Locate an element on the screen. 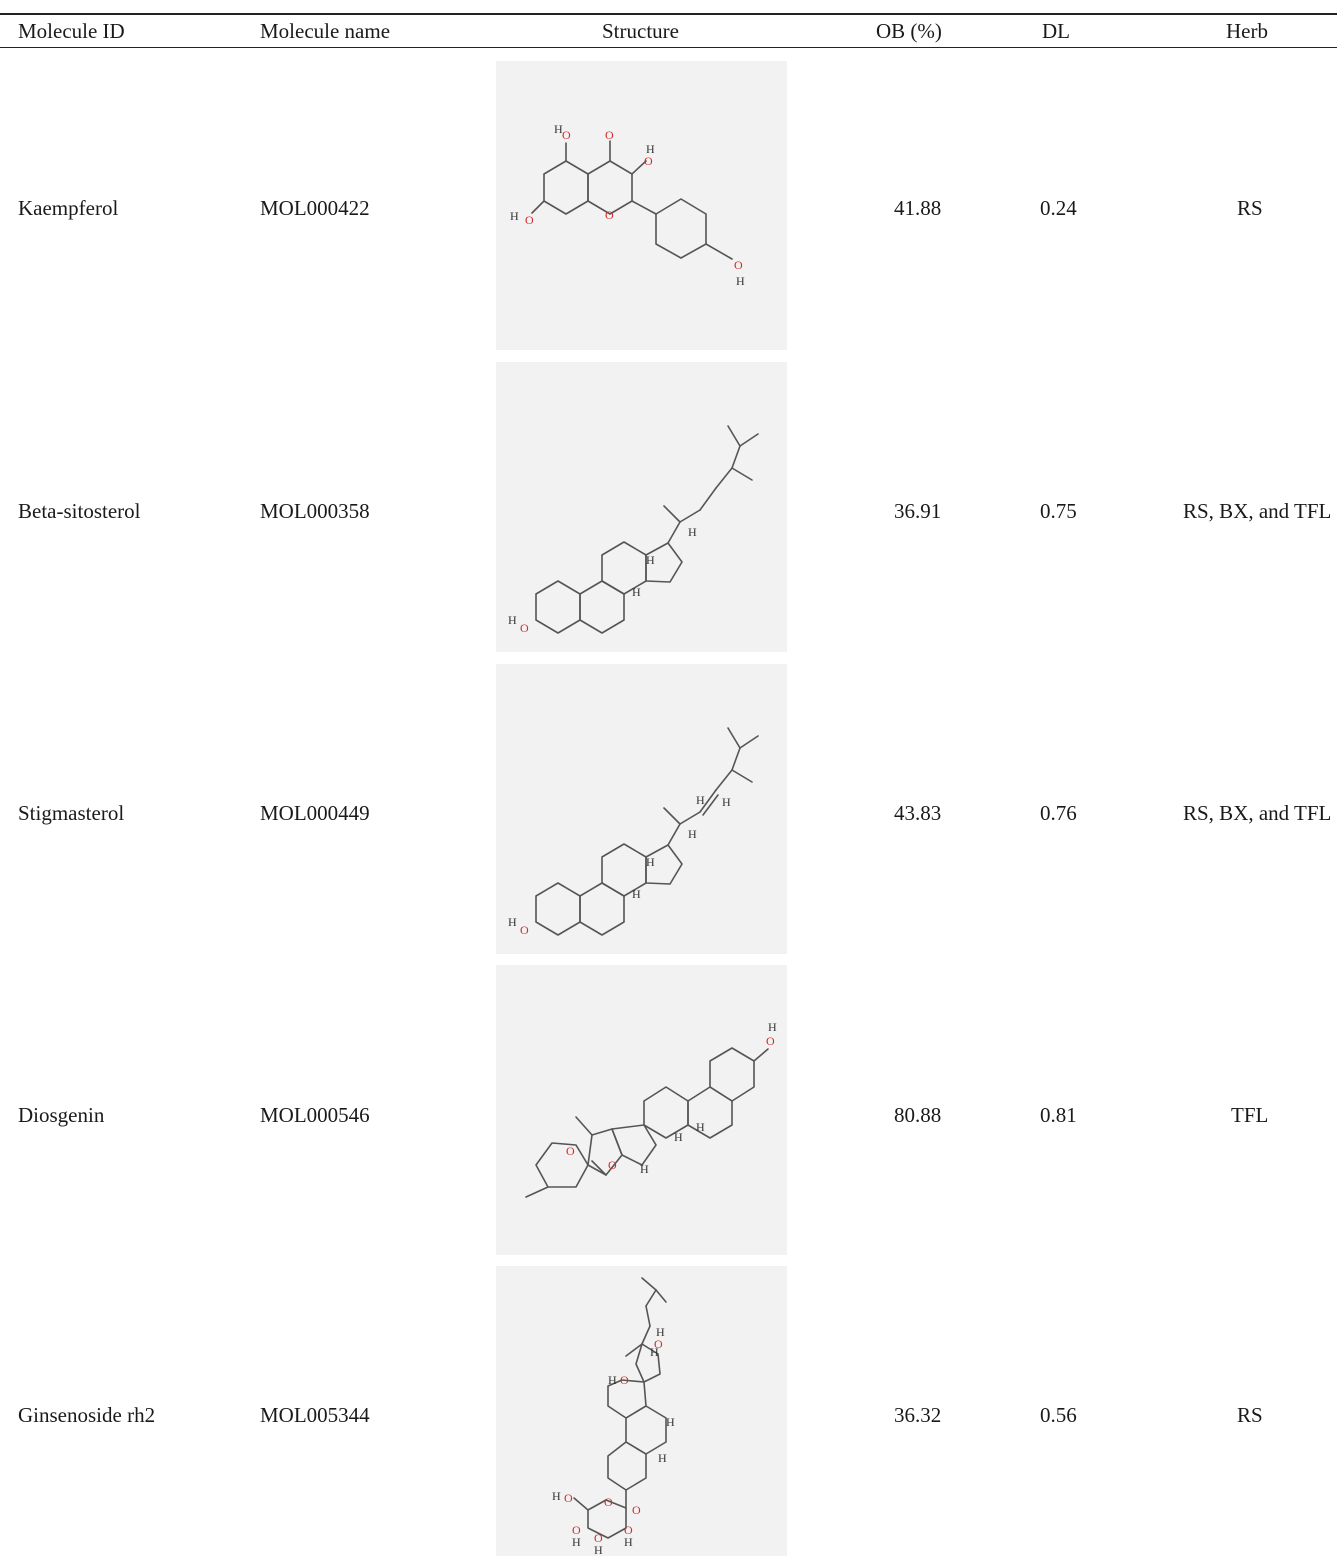  stigmasterol-structure-icon: O H H H H H H is located at coordinates (641, 809).